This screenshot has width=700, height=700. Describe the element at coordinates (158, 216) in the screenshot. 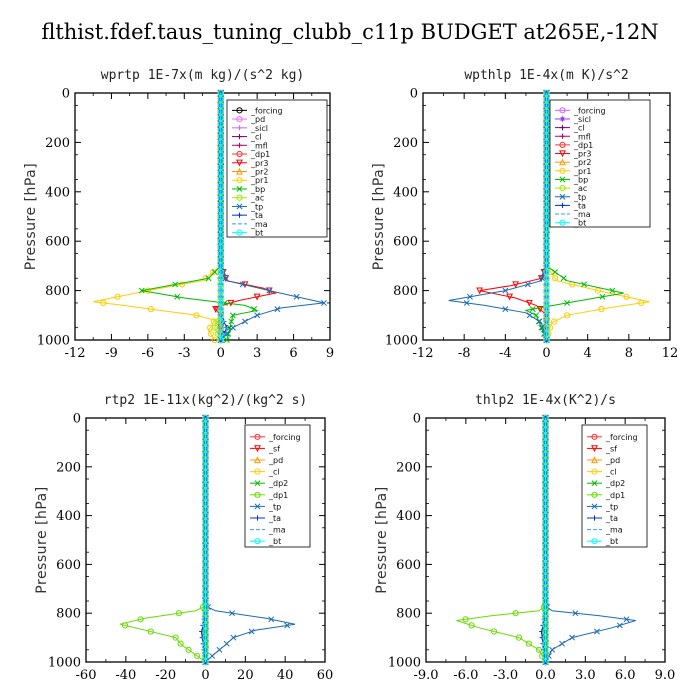

I see `series-pr1` at that location.